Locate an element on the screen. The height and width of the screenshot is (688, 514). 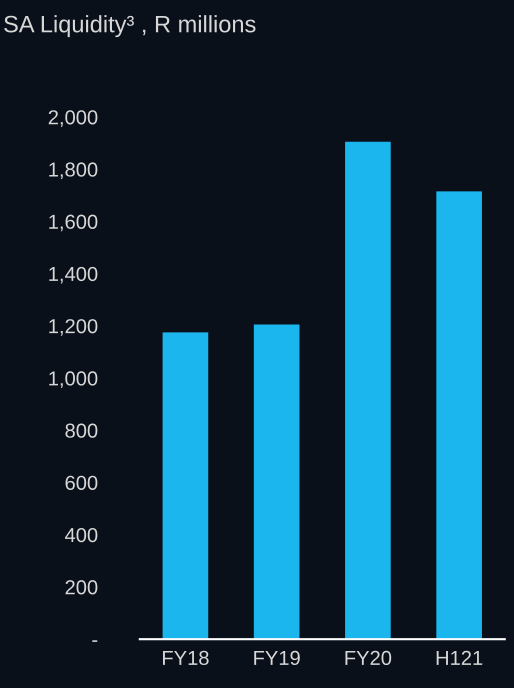
y-tick-label: - is located at coordinates (95, 641).